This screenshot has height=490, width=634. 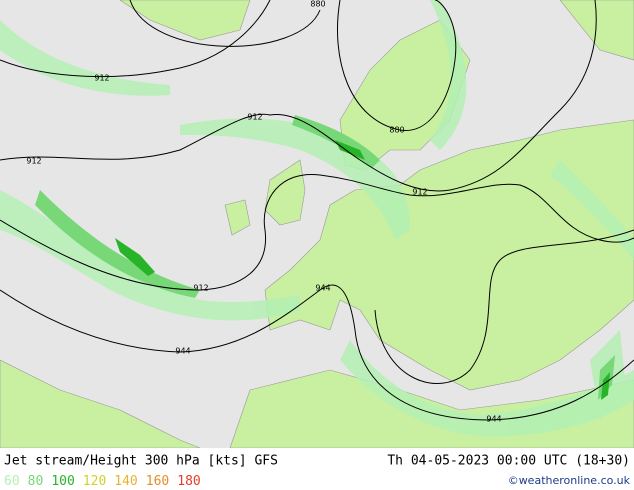 I want to click on title: Jet stream/Height 300 hPa [kts] GFS, so click(x=141, y=461).